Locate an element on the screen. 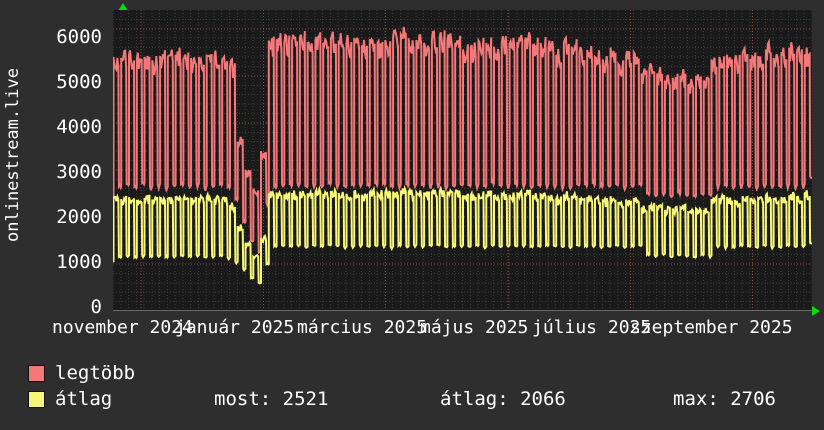 Image resolution: width=824 pixels, height=430 pixels. stat-max: max: 2706 is located at coordinates (724, 399).